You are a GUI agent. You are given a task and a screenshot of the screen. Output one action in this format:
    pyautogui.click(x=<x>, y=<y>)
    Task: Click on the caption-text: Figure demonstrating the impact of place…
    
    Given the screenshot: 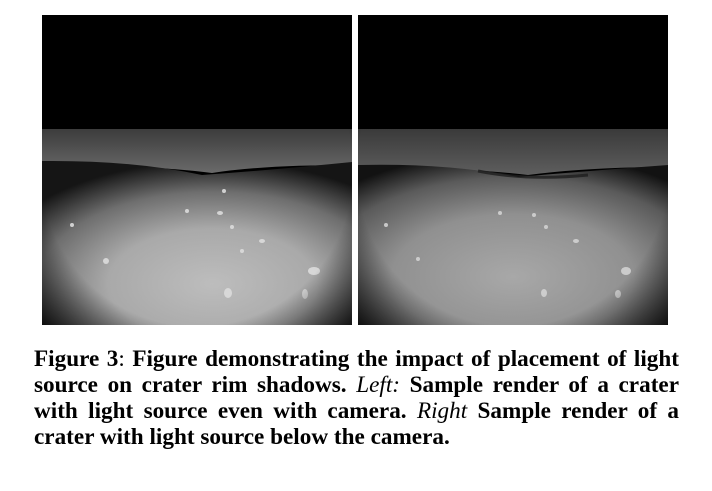 What is the action you would take?
    pyautogui.click(x=356, y=372)
    